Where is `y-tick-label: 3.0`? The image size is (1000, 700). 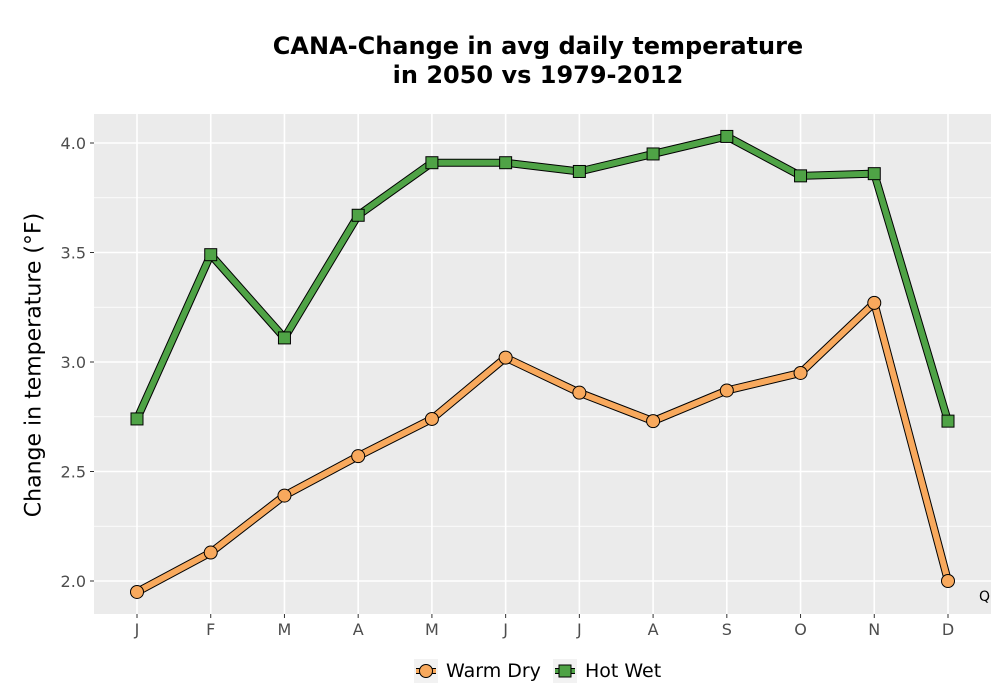
y-tick-label: 3.0 is located at coordinates (73, 362).